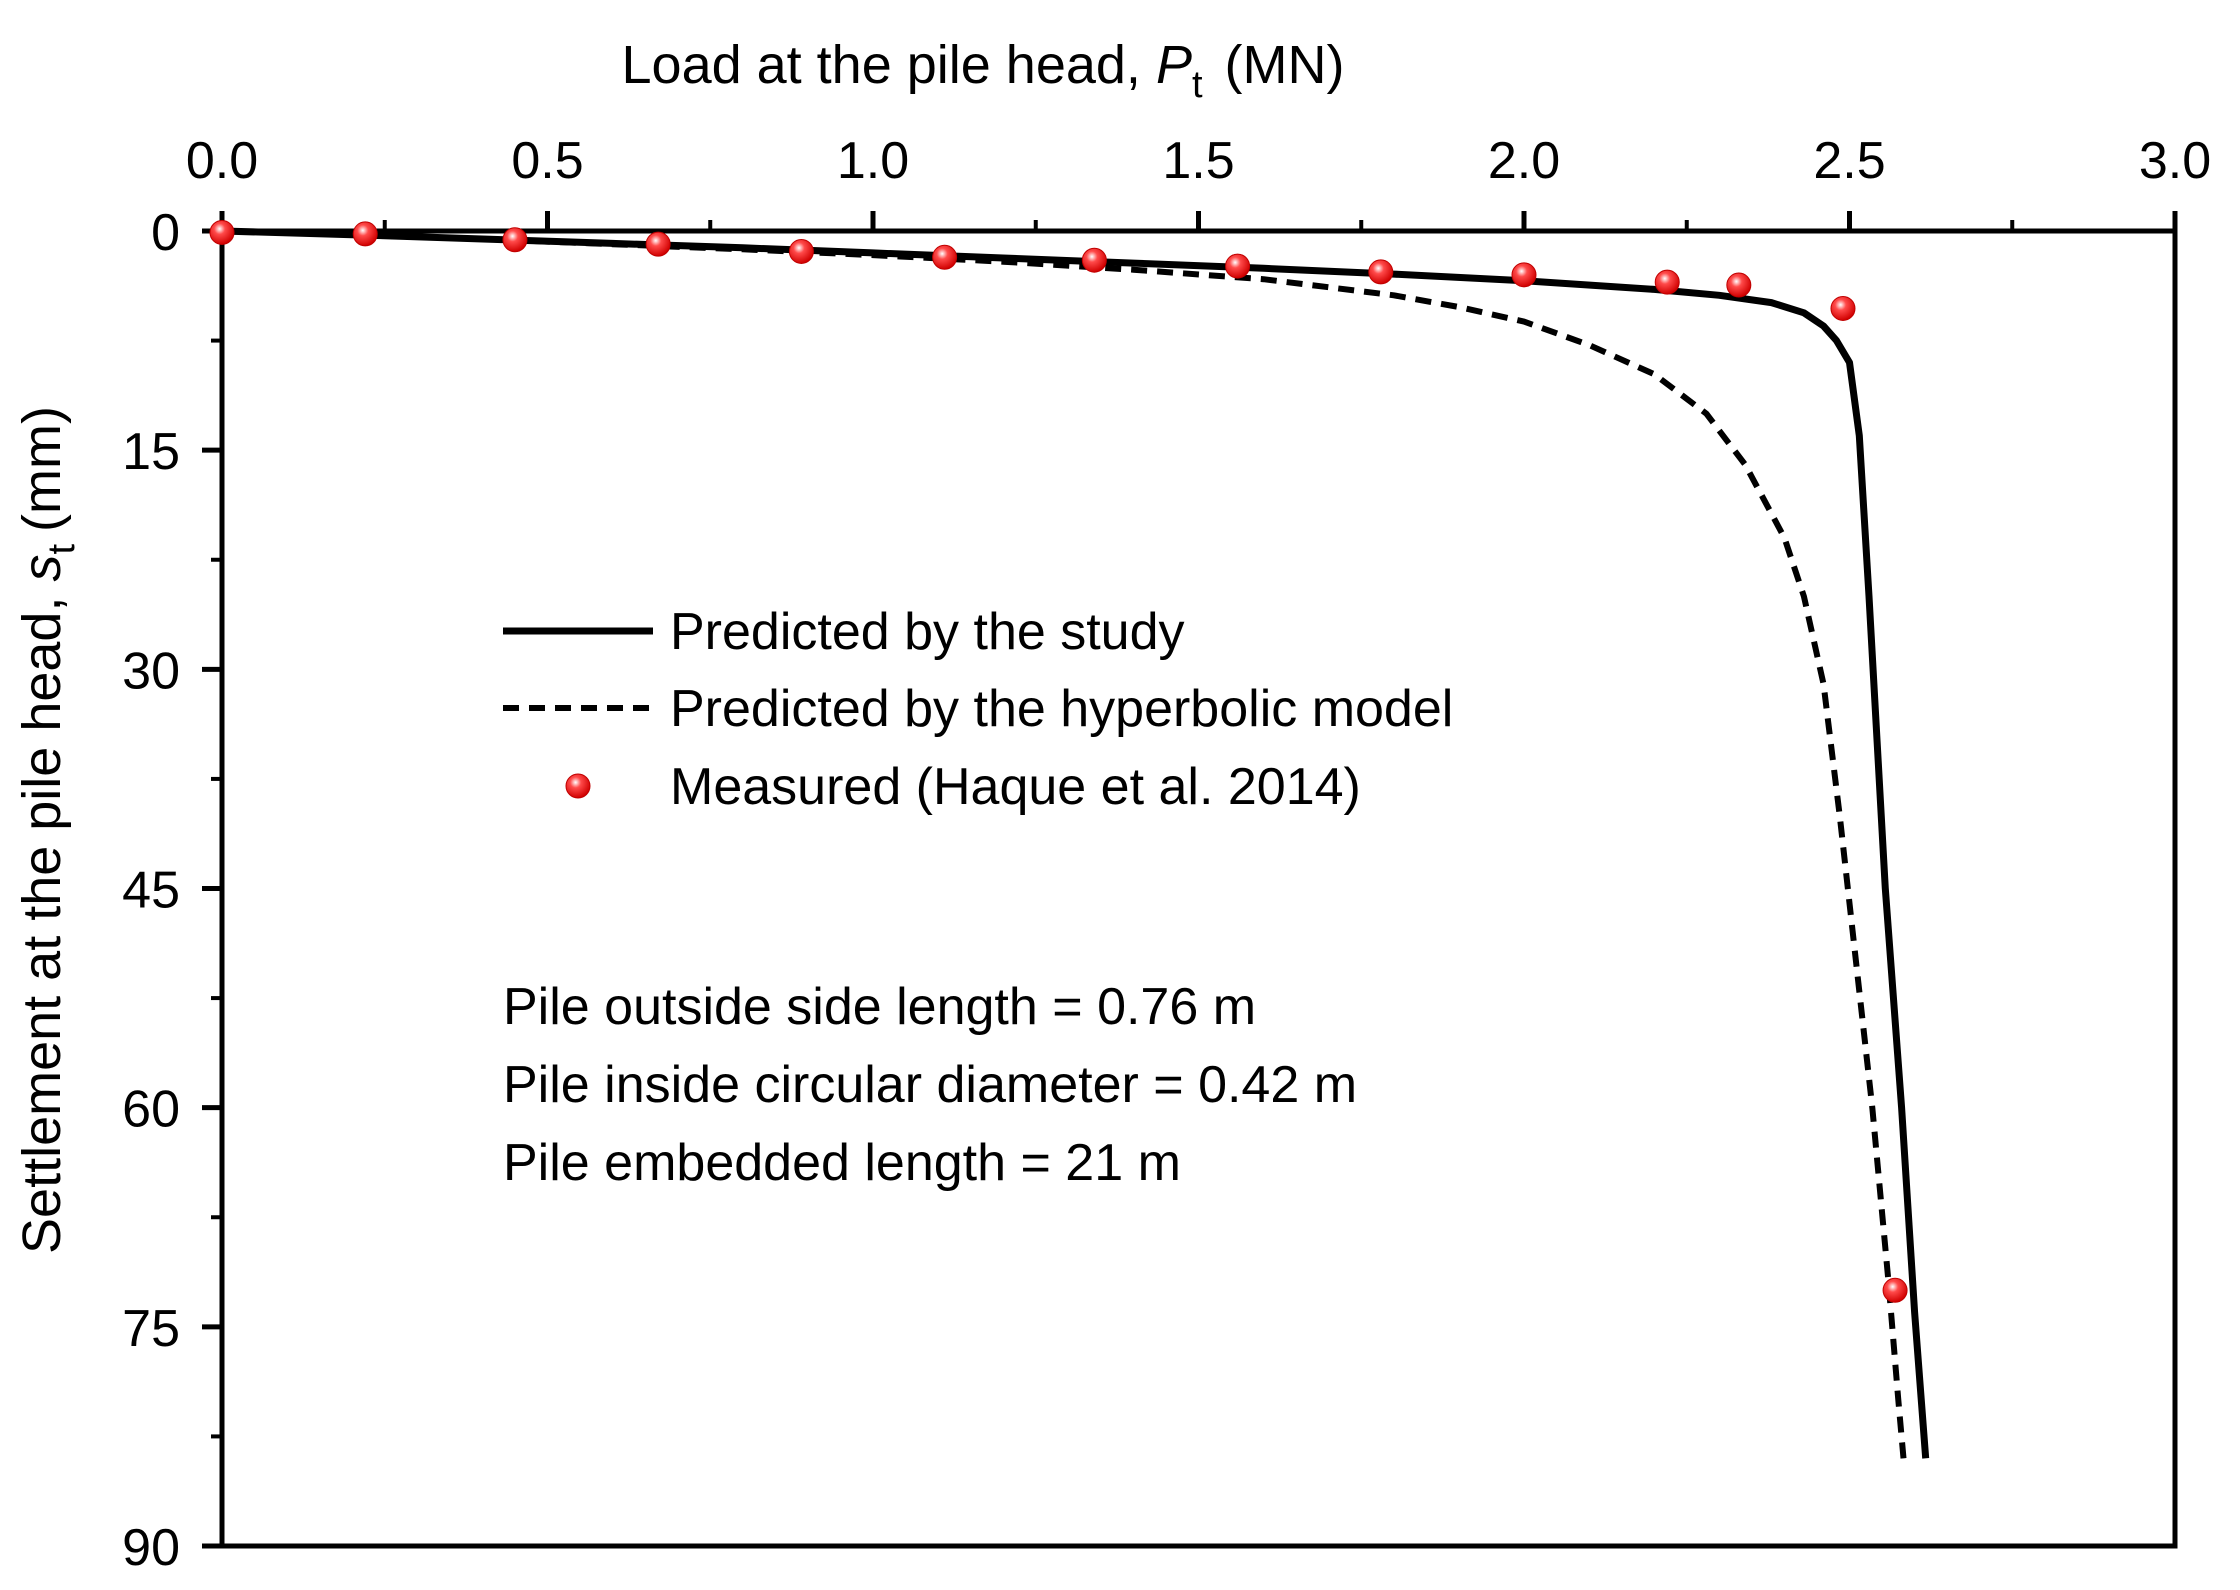 The height and width of the screenshot is (1590, 2240). Describe the element at coordinates (879, 1007) in the screenshot. I see `annotation-outside-side-length: Pile outside side length = 0.76 m` at that location.